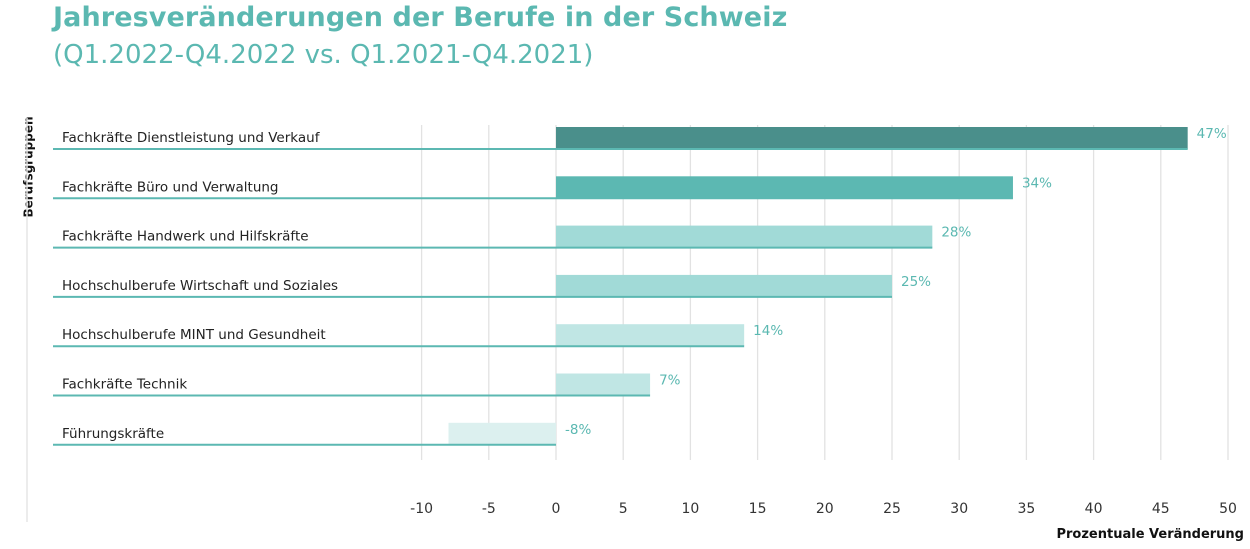  I want to click on value-label: 25%, so click(916, 282).